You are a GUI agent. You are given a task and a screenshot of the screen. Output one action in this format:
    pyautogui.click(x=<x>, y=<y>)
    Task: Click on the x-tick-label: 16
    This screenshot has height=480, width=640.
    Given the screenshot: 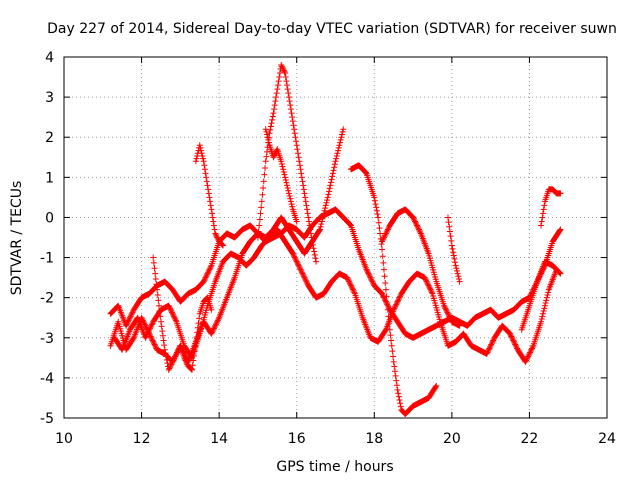 What is the action you would take?
    pyautogui.click(x=297, y=439)
    